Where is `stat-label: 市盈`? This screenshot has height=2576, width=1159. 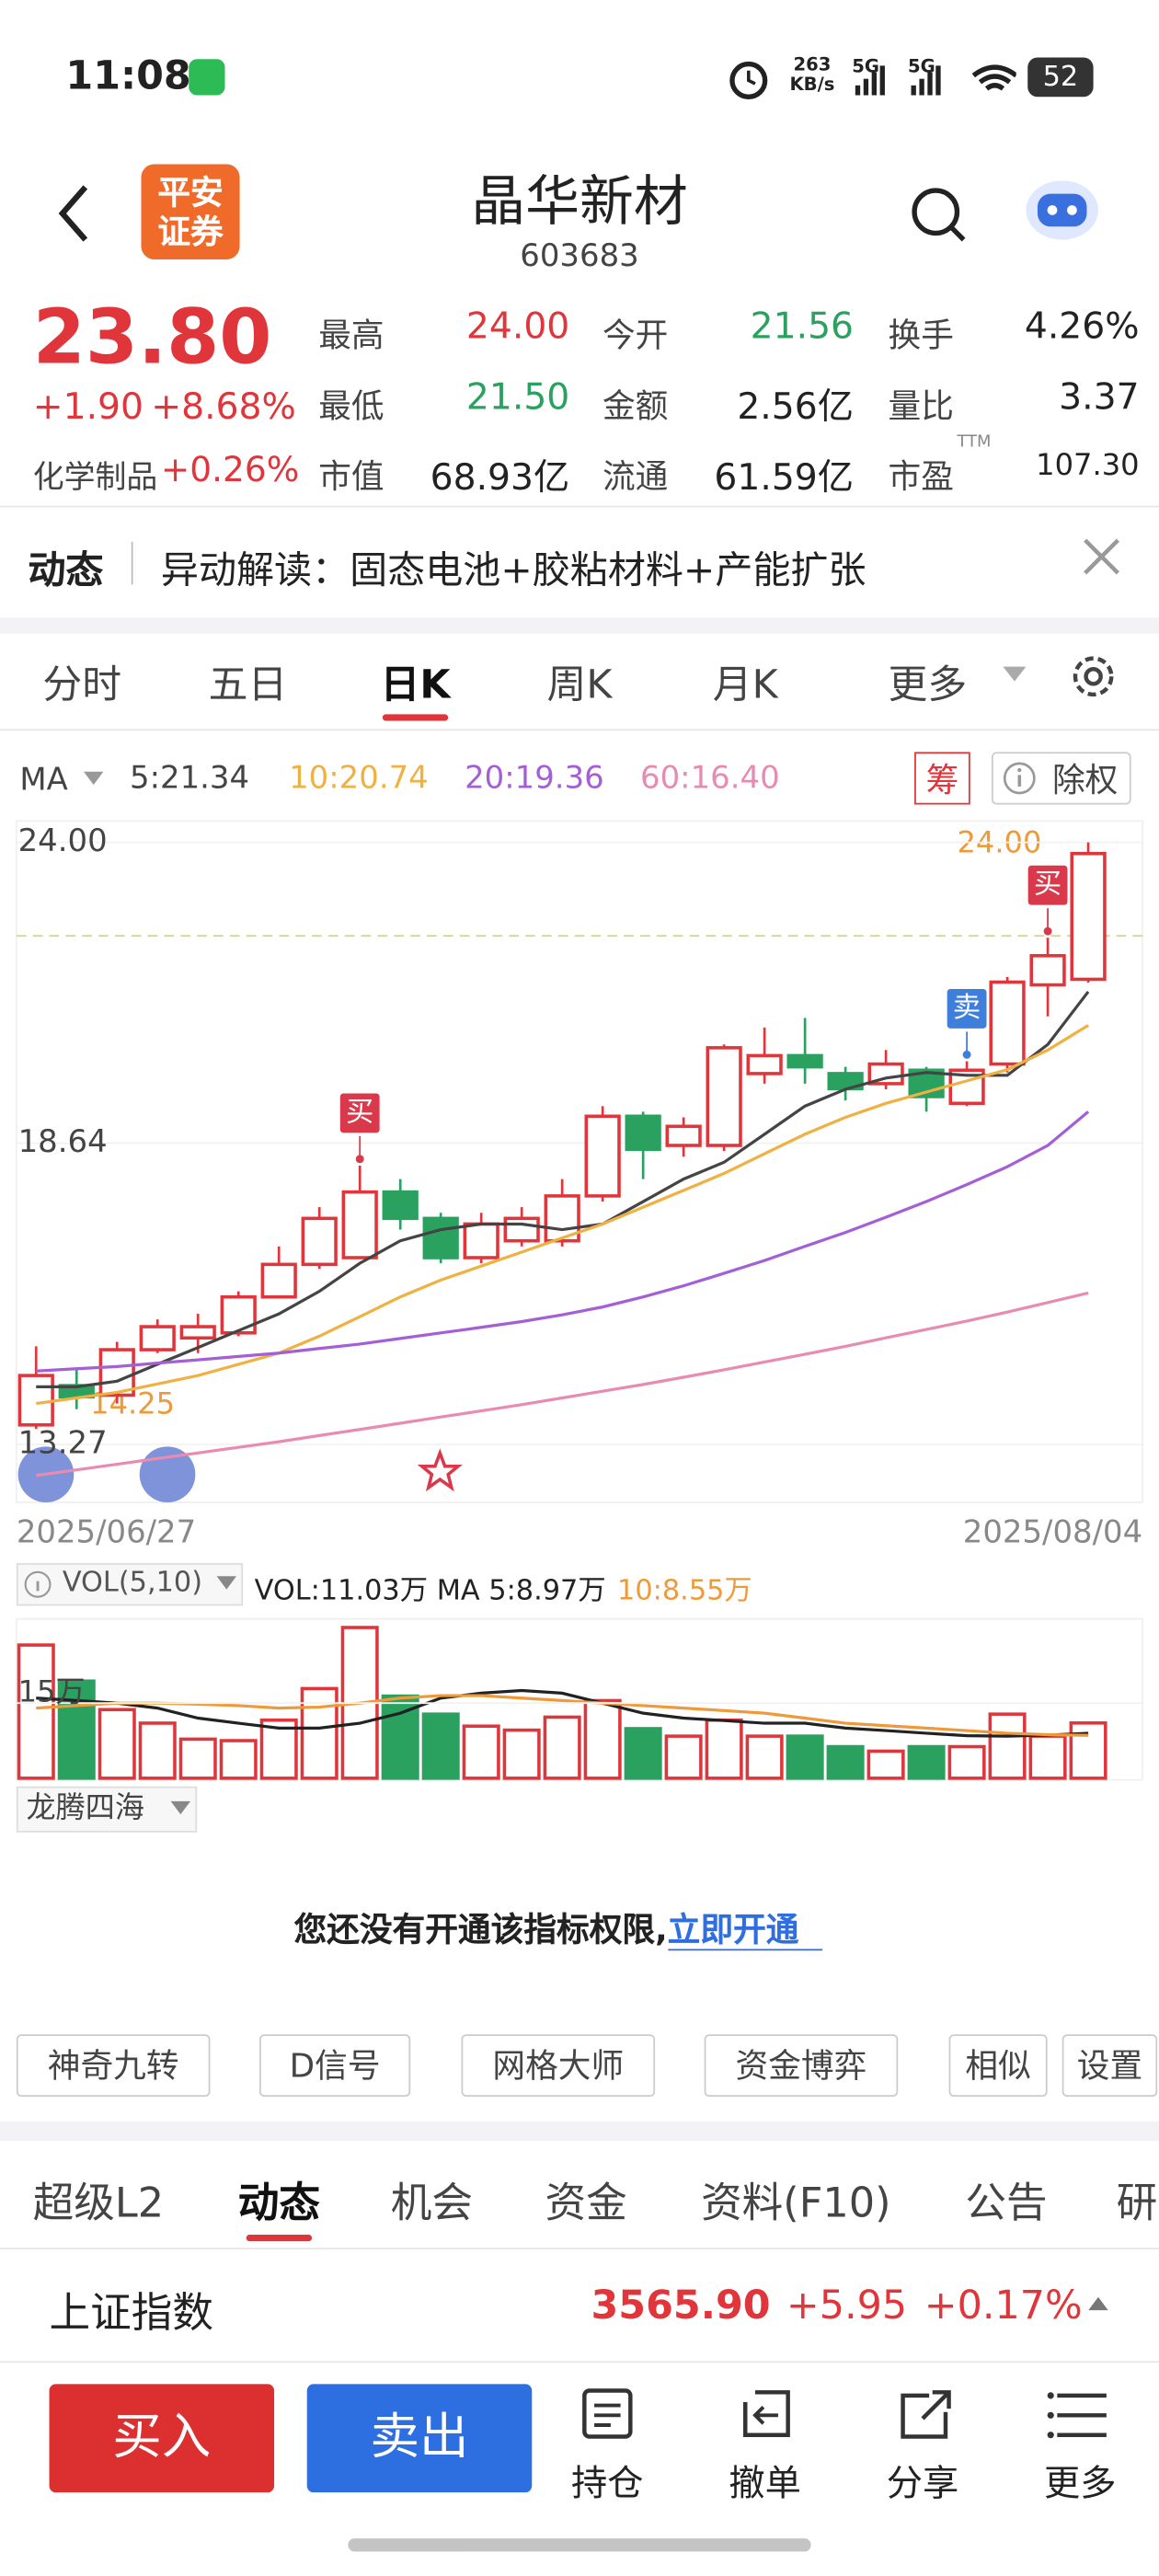
stat-label: 市盈 is located at coordinates (921, 476).